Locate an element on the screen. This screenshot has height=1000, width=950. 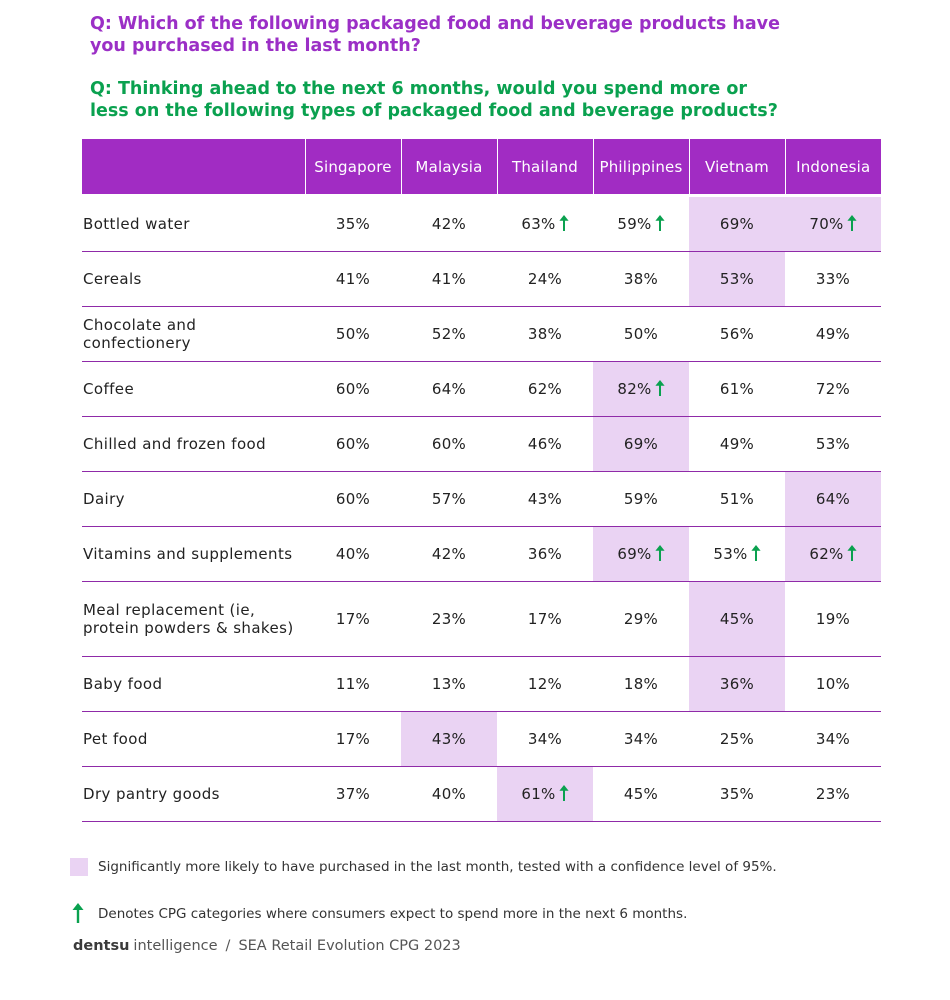
table-cell: 24% is located at coordinates (545, 279).